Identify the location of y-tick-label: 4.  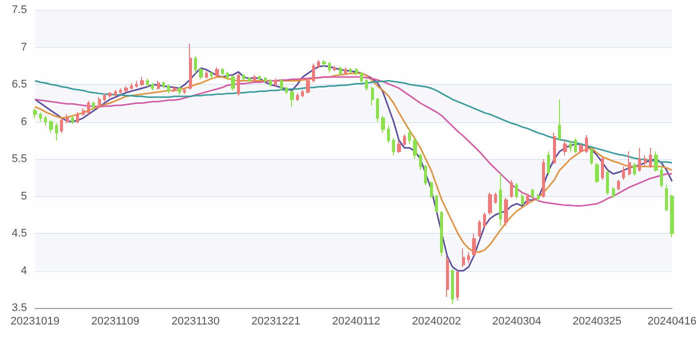
(23, 270).